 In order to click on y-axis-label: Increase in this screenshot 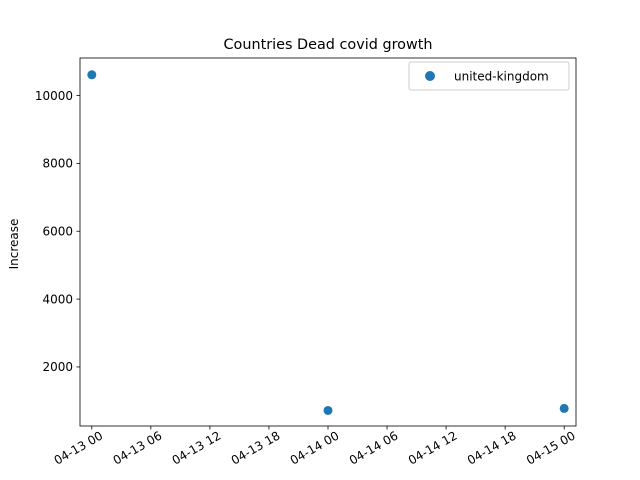, I will do `click(14, 244)`.